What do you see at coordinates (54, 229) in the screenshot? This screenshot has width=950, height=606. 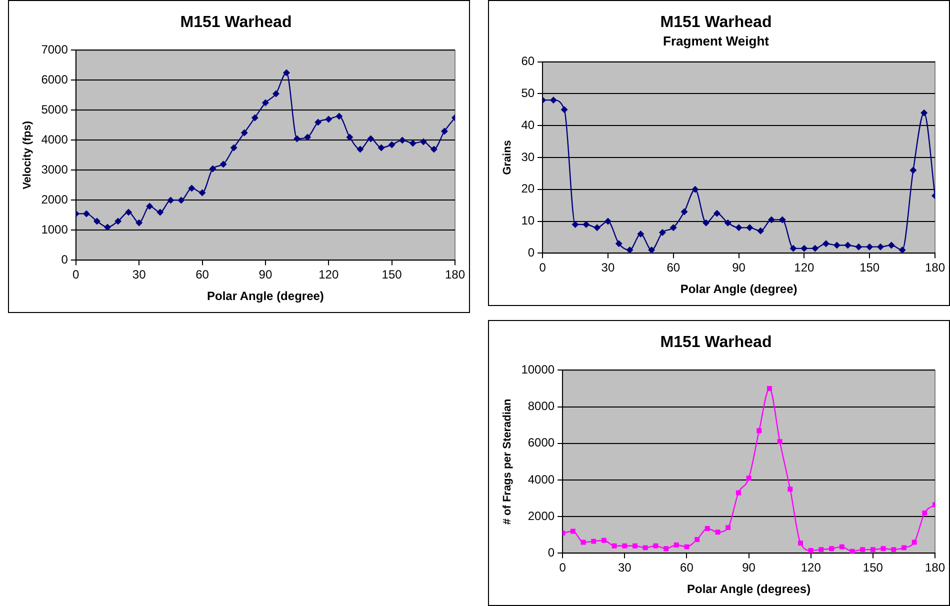 I see `y-tick-label: 1000` at bounding box center [54, 229].